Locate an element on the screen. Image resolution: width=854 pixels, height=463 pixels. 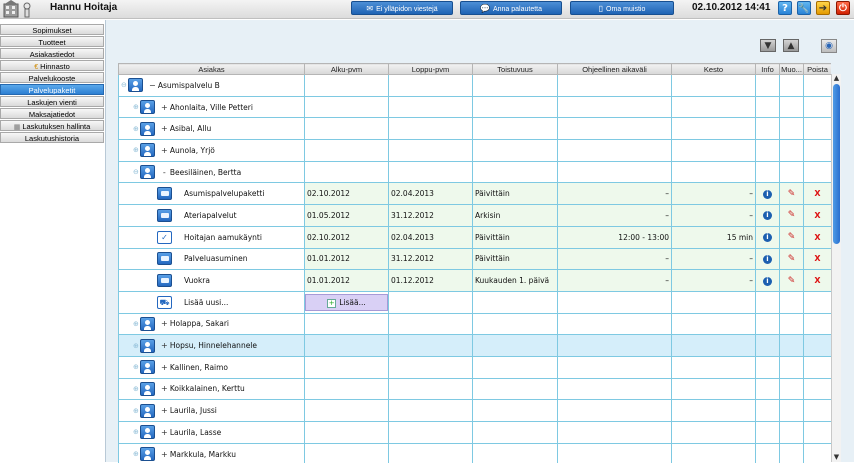
feedback-button: 💬 Anna palautetta is located at coordinates (511, 8).